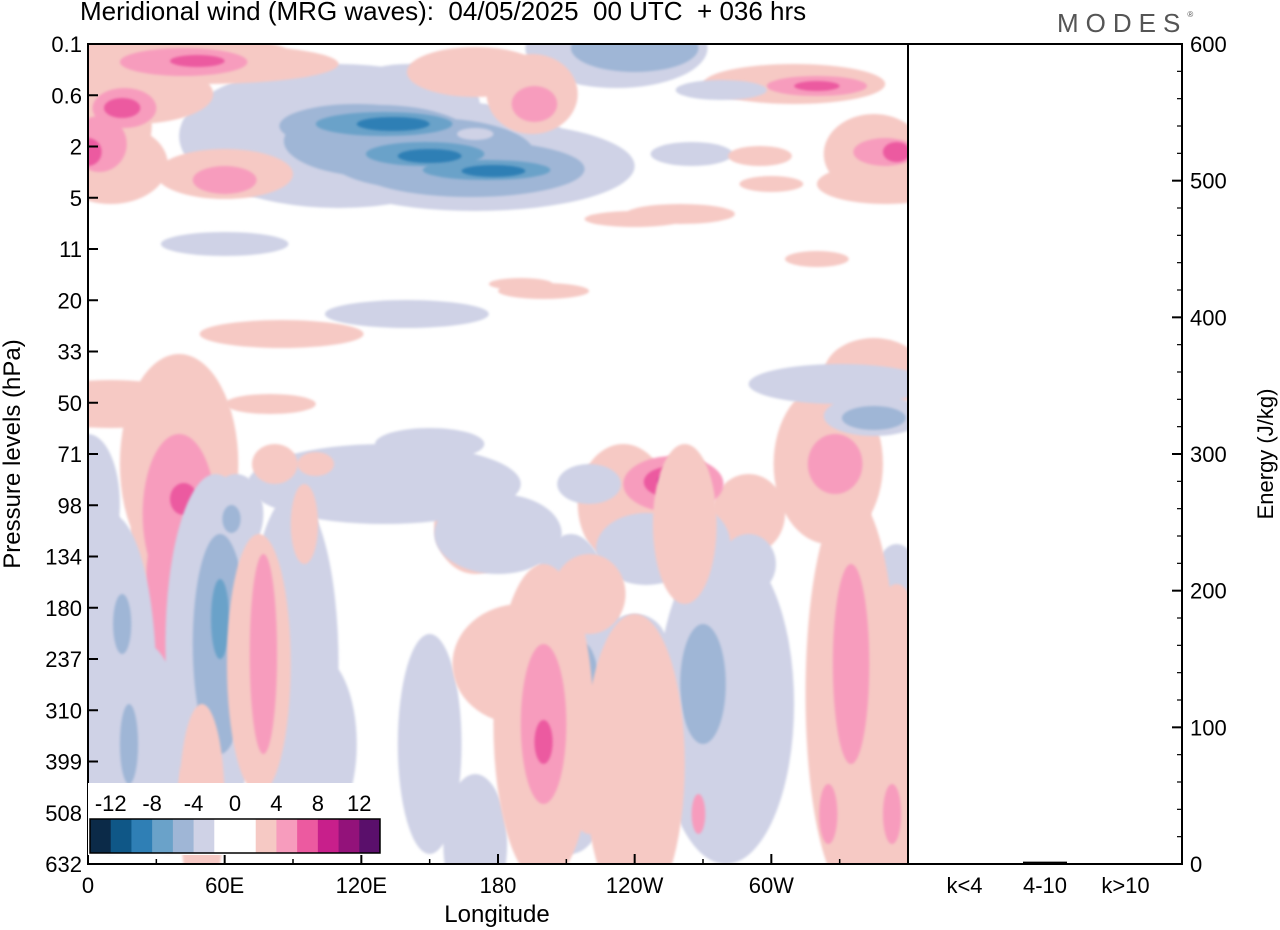 The height and width of the screenshot is (930, 1280). Describe the element at coordinates (76, 198) in the screenshot. I see `y-tick-label-3: 5` at that location.